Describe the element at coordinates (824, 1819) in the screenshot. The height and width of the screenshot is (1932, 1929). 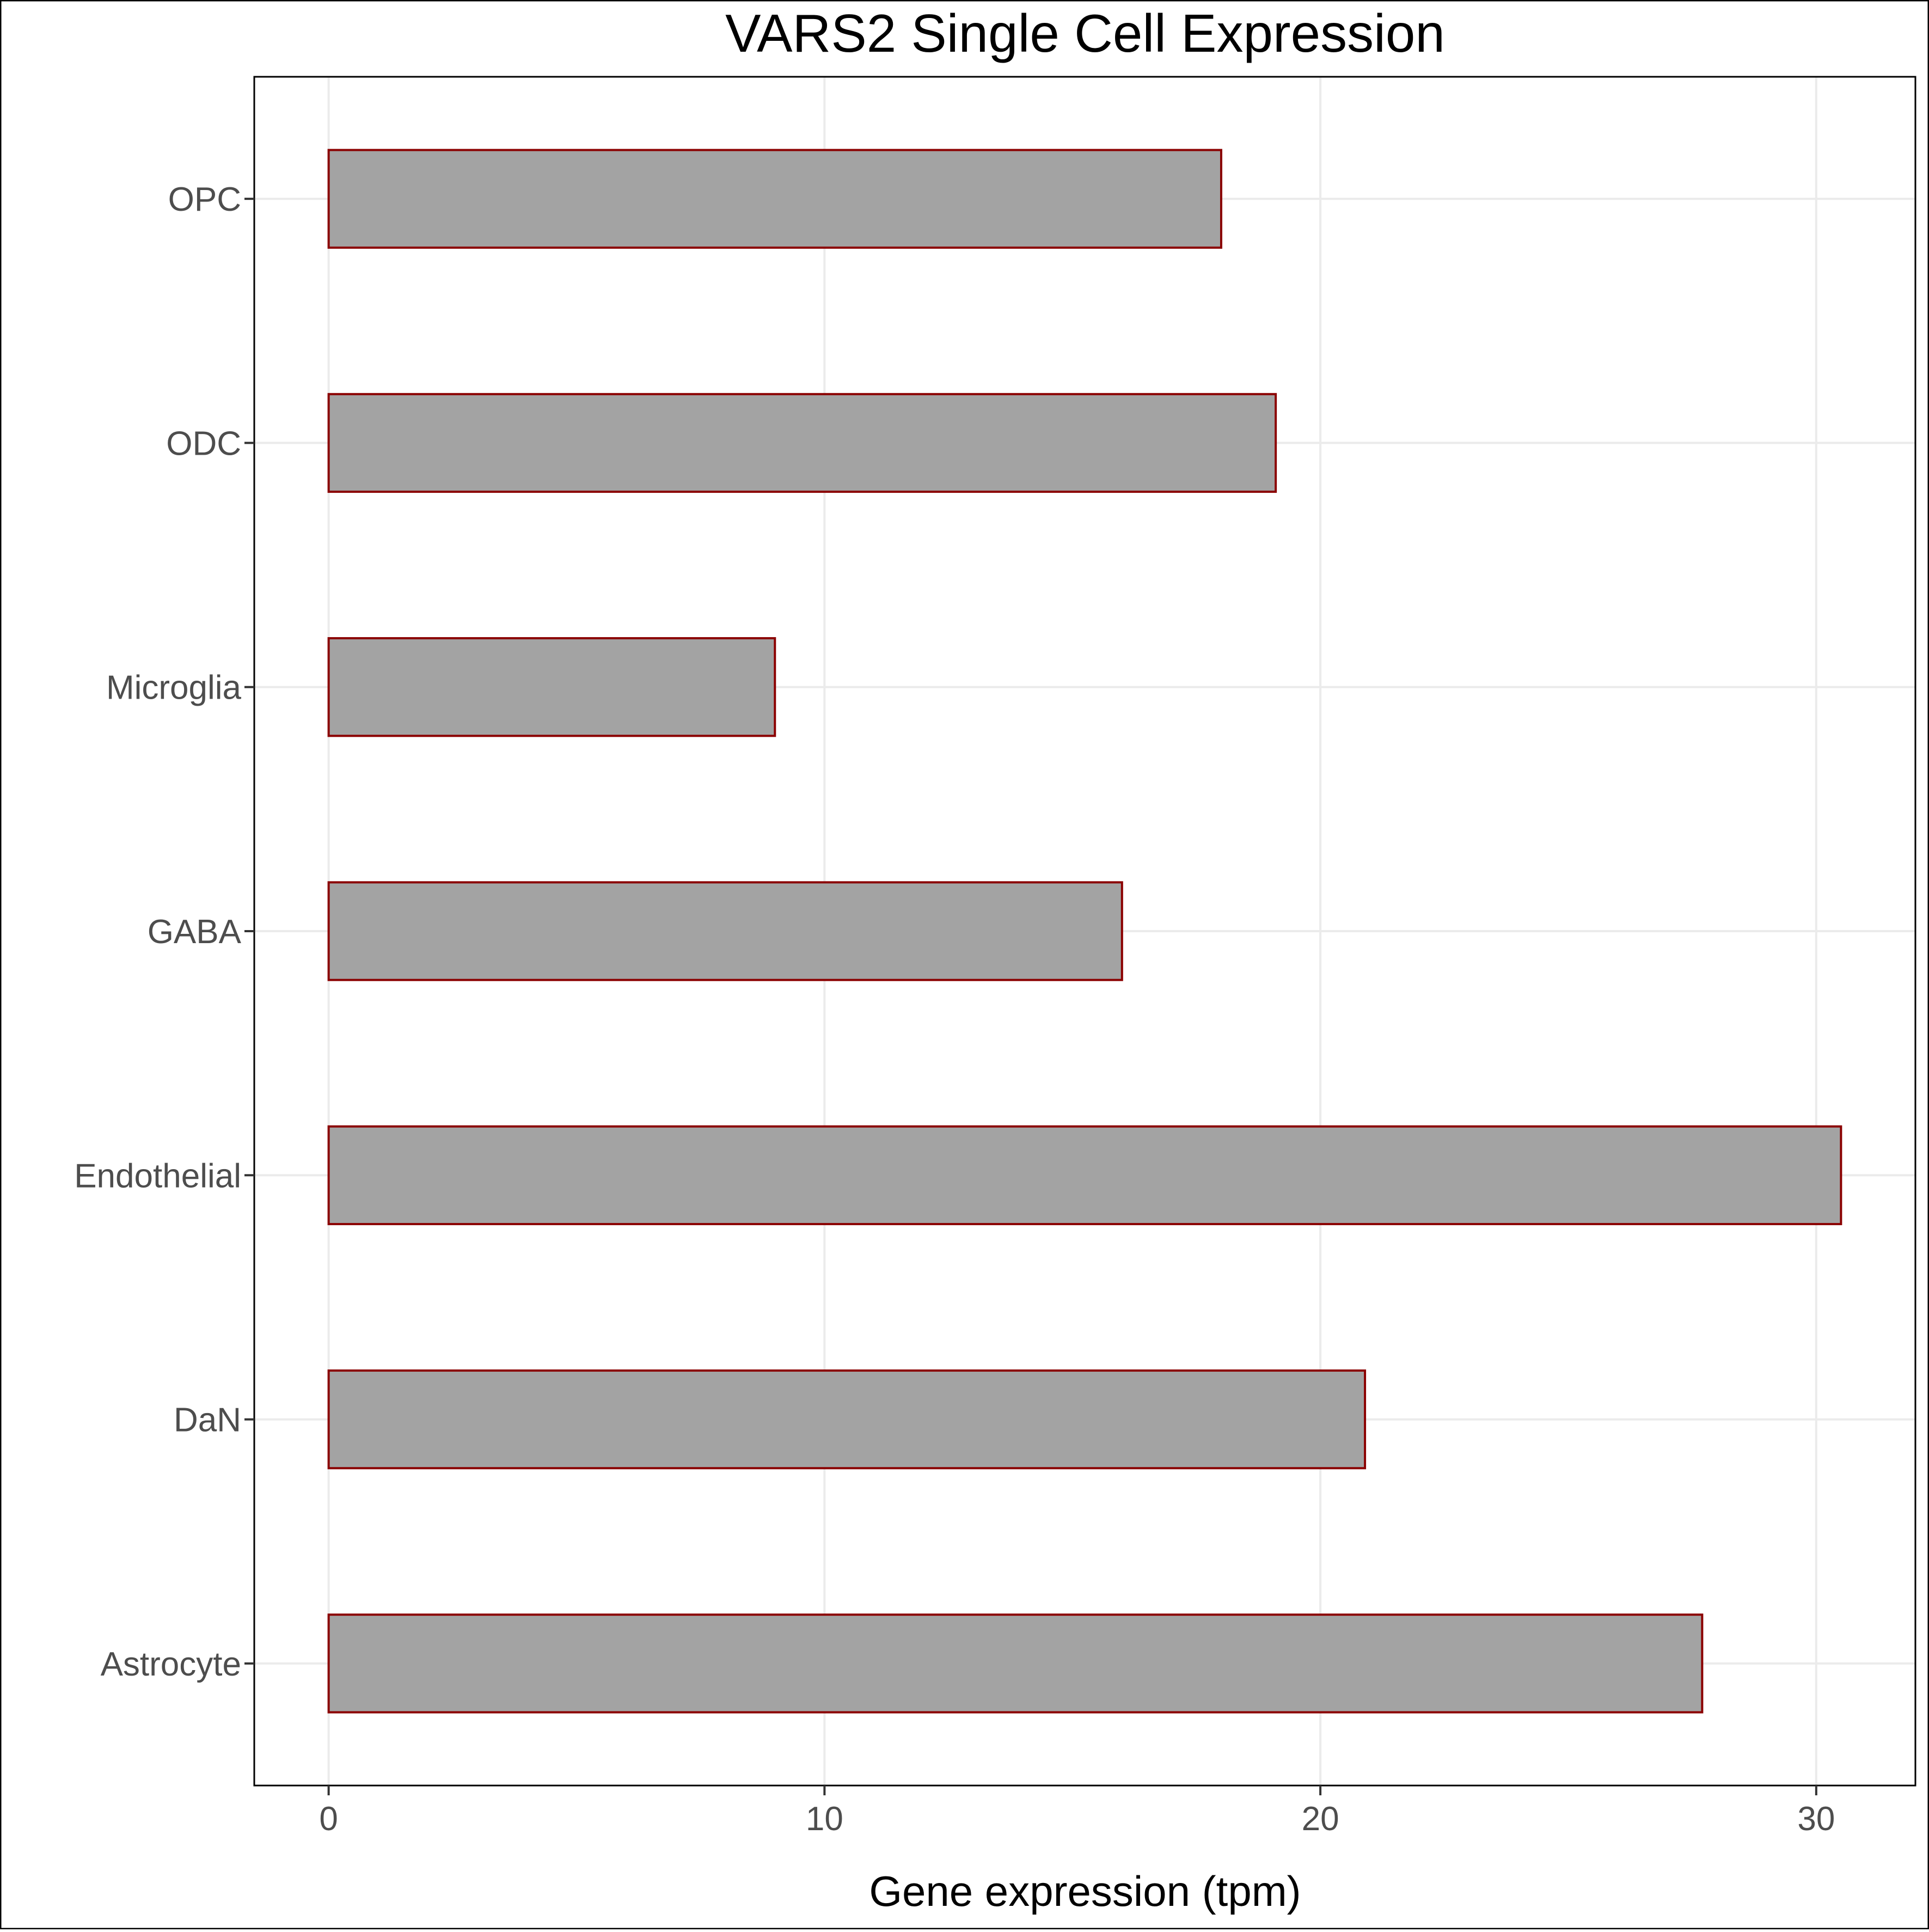
I see `x-tick-label: 10` at that location.